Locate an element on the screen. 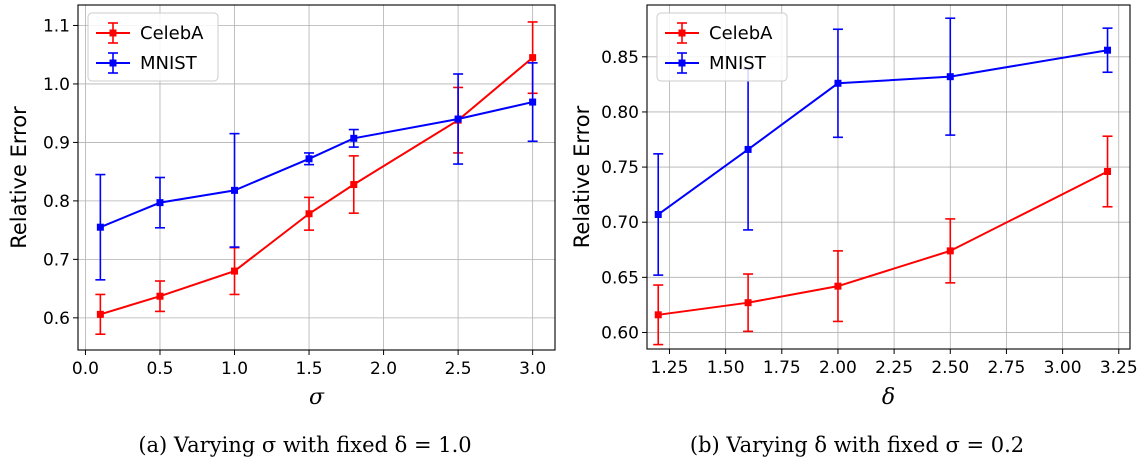 This screenshot has width=1140, height=468. x-tick-label: 2.50 is located at coordinates (950, 368).